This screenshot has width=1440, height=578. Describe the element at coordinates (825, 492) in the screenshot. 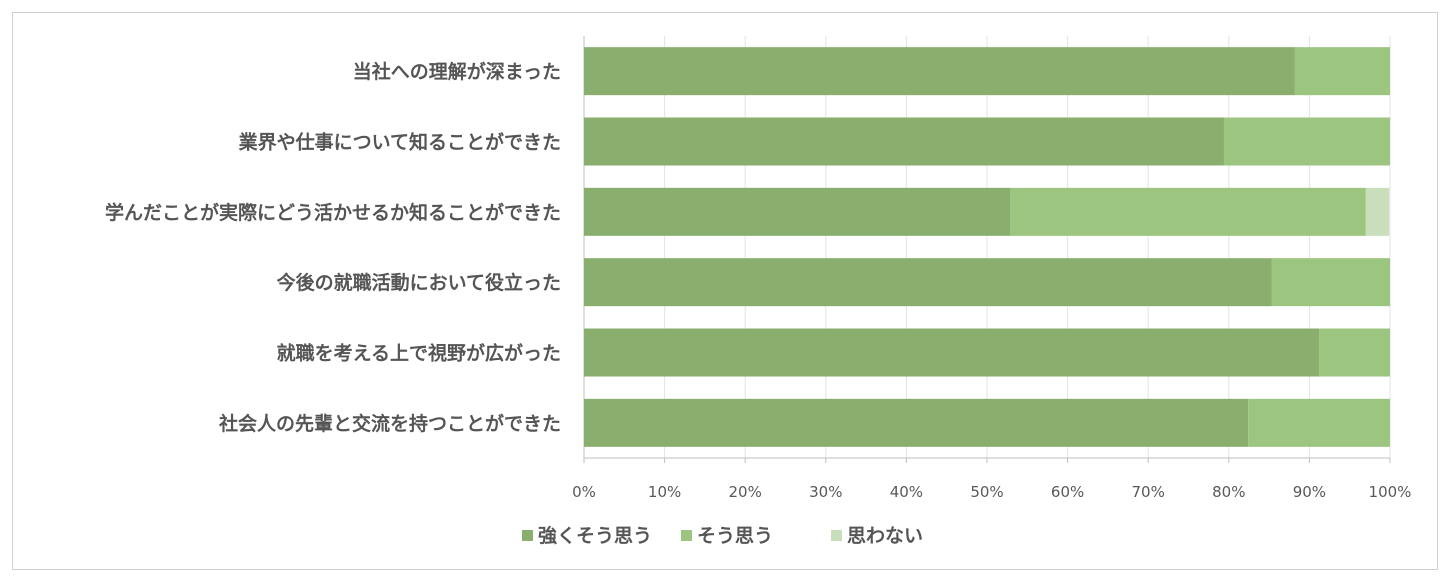

I see `tick-label: 30%` at that location.